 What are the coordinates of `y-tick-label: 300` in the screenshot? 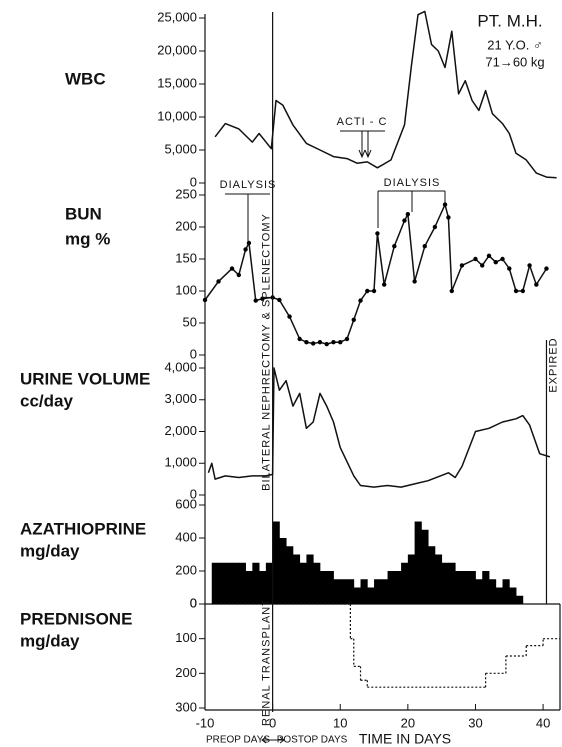 It's located at (186, 706).